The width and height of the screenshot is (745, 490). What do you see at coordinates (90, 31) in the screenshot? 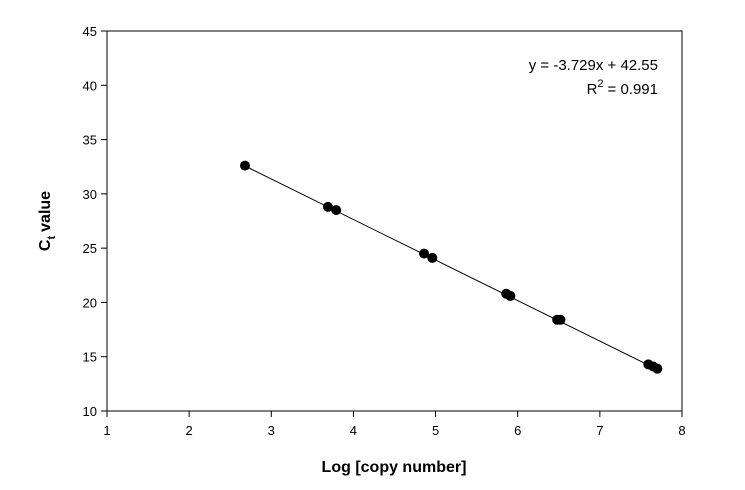
I see `y-tick-label: 45` at bounding box center [90, 31].